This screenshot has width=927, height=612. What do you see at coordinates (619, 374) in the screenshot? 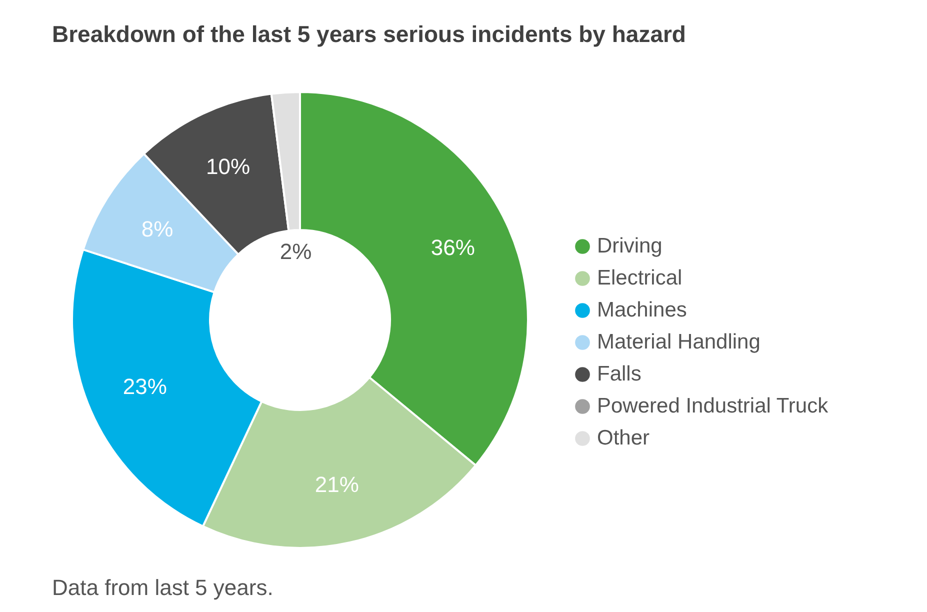
I see `legend-label: Falls` at bounding box center [619, 374].